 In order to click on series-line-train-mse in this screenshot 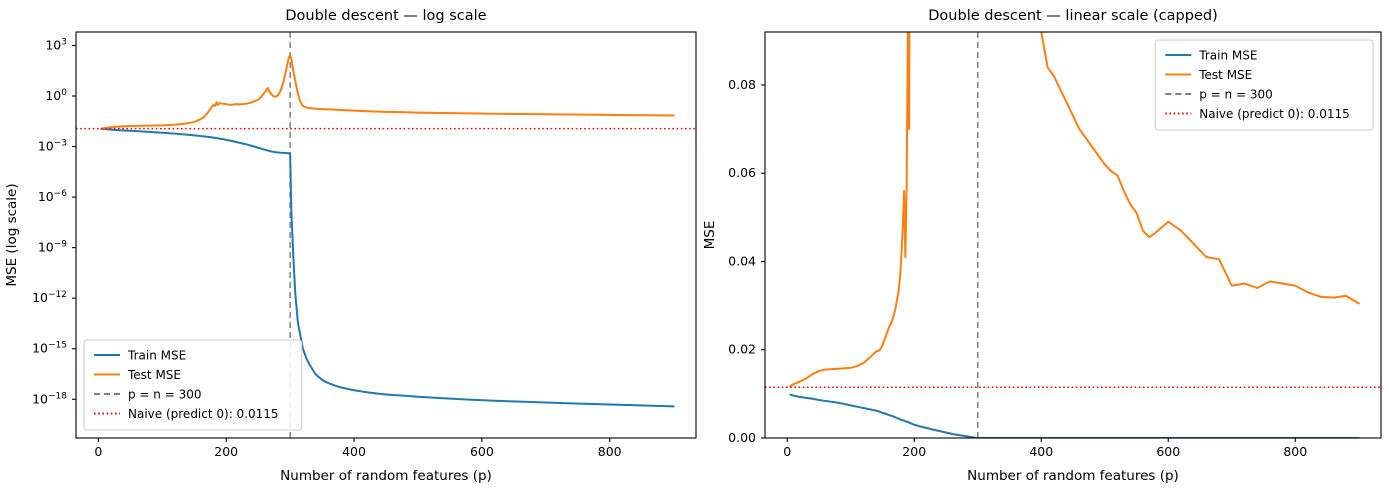, I will do `click(1074, 415)`.